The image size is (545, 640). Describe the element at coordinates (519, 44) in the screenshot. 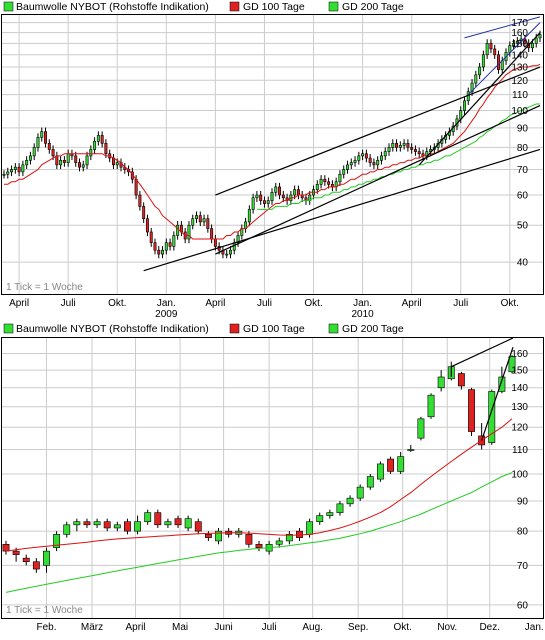

I see `y-tick-label: 150` at that location.